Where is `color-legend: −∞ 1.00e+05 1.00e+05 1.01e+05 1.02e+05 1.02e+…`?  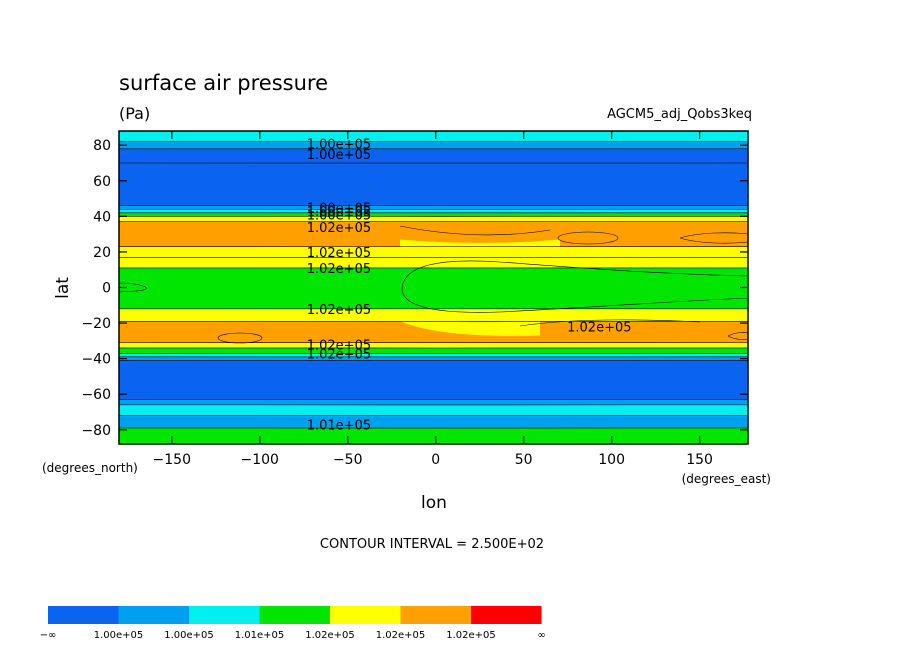
color-legend: −∞ 1.00e+05 1.00e+05 1.01e+05 1.02e+05 1.02e+… is located at coordinates (293, 623).